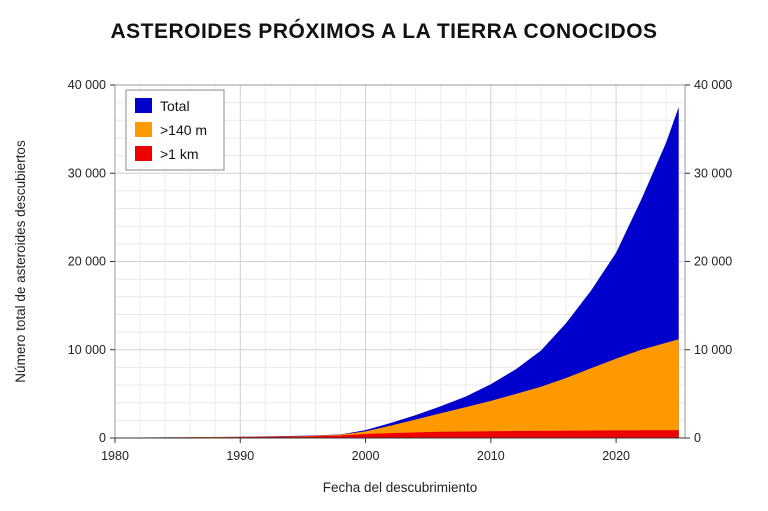 This screenshot has width=768, height=511. Describe the element at coordinates (713, 85) in the screenshot. I see `y-tick-label-right: 40 000` at that location.